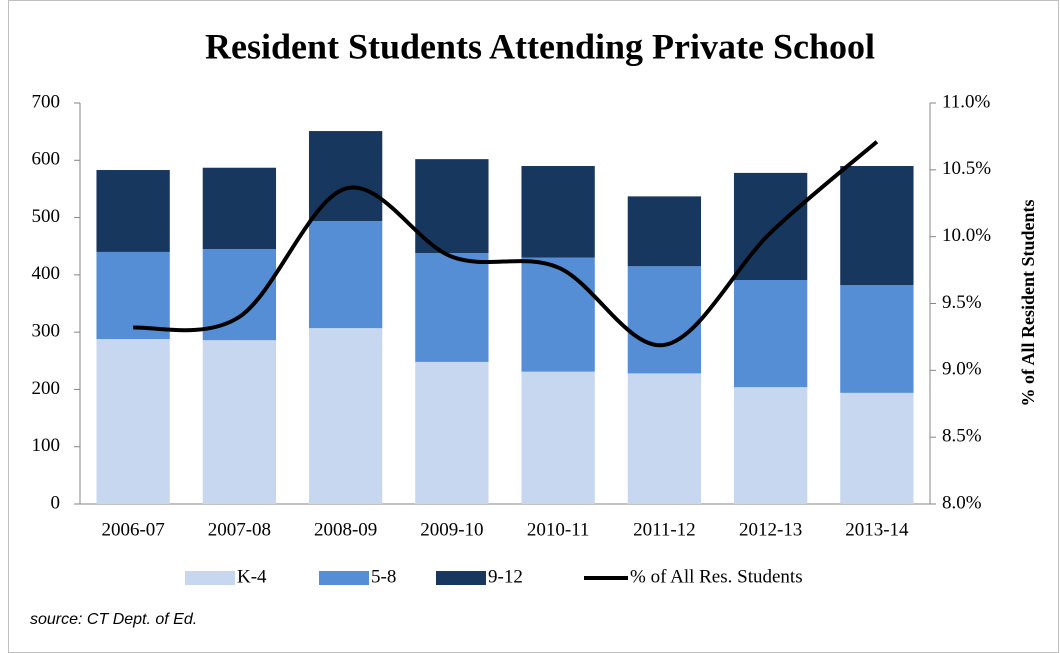 The image size is (1060, 653). Describe the element at coordinates (962, 369) in the screenshot. I see `y2-tick-label: 9.0%` at that location.